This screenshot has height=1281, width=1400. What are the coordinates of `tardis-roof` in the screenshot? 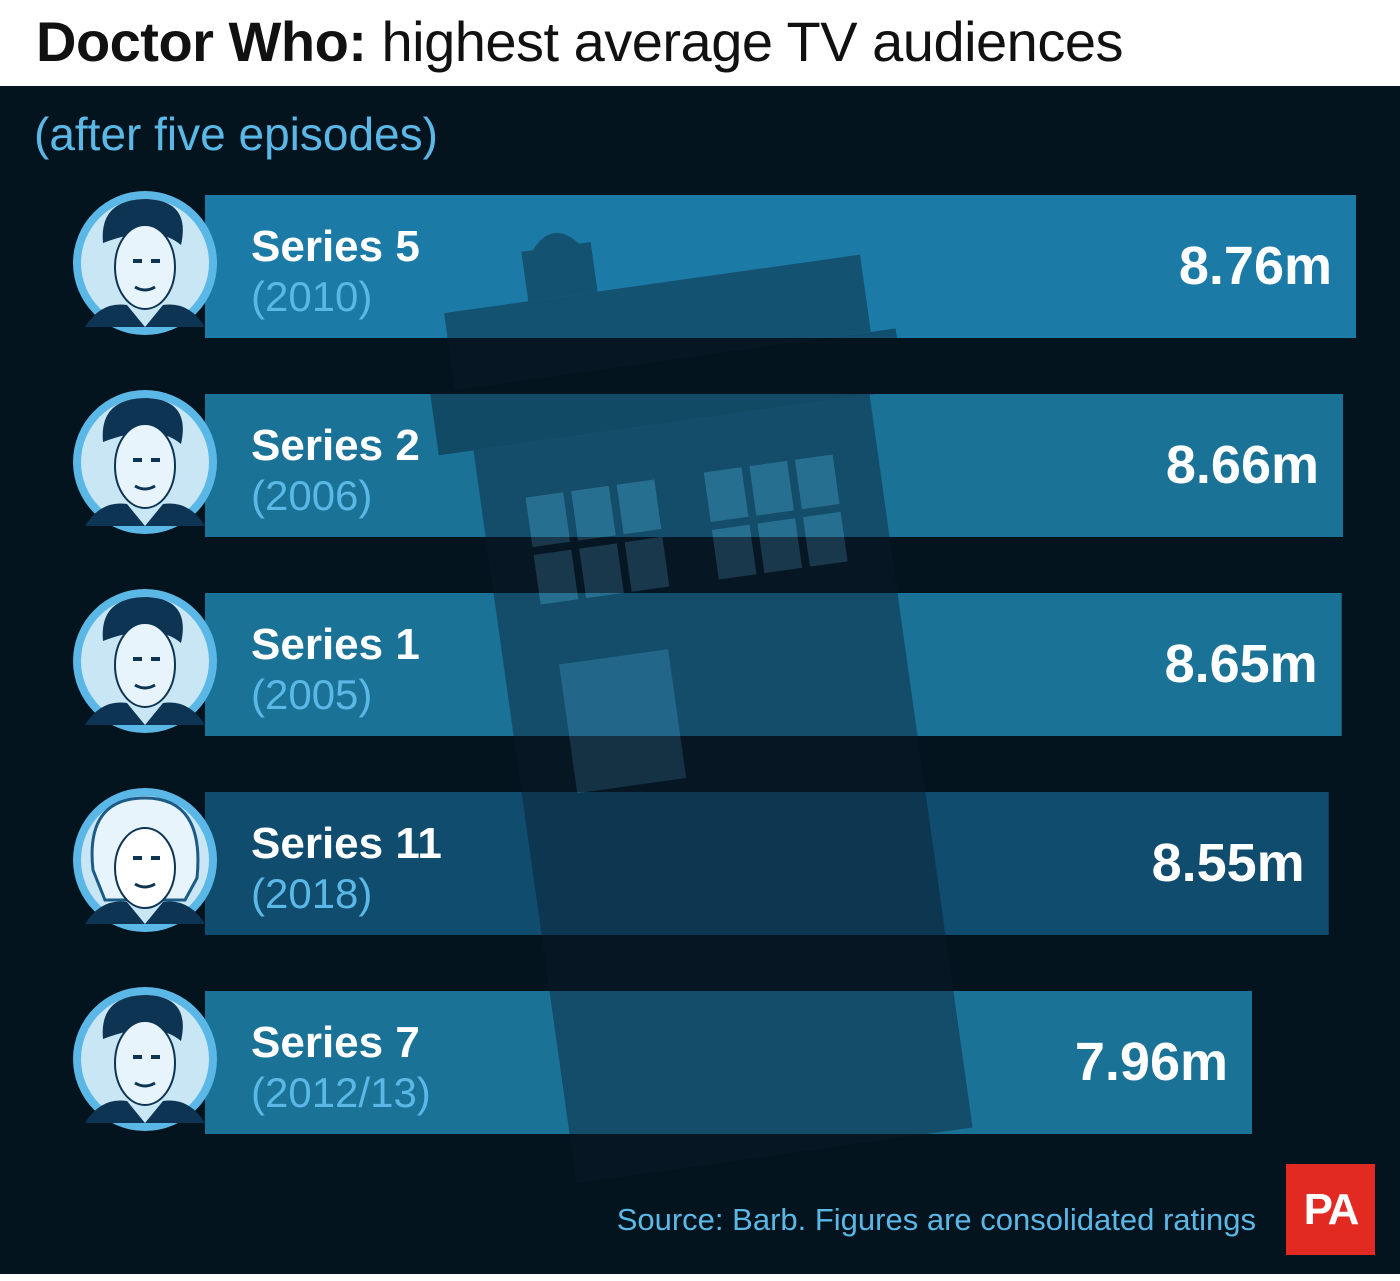 It's located at (657, 322).